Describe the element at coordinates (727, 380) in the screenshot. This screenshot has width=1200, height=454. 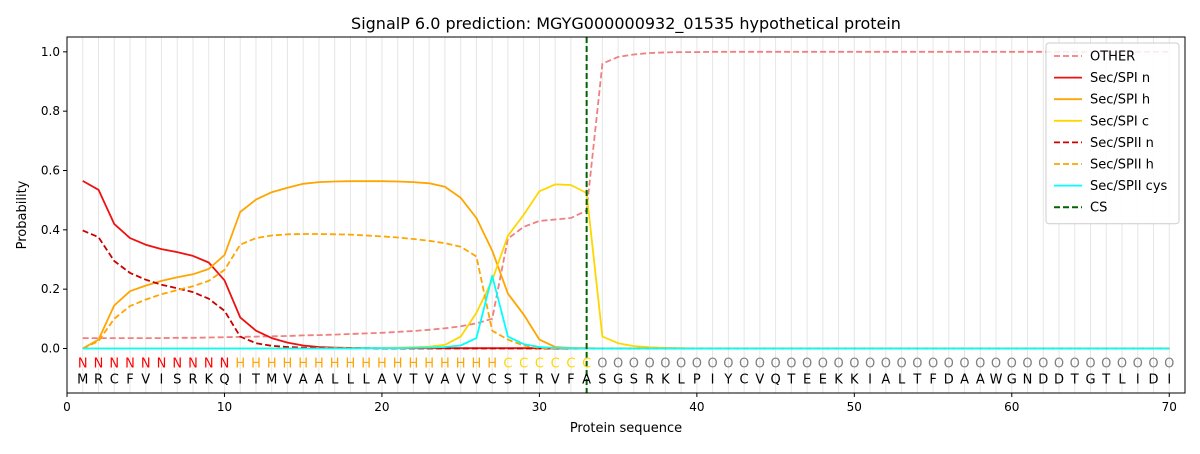
I see `residue-label: Y` at that location.